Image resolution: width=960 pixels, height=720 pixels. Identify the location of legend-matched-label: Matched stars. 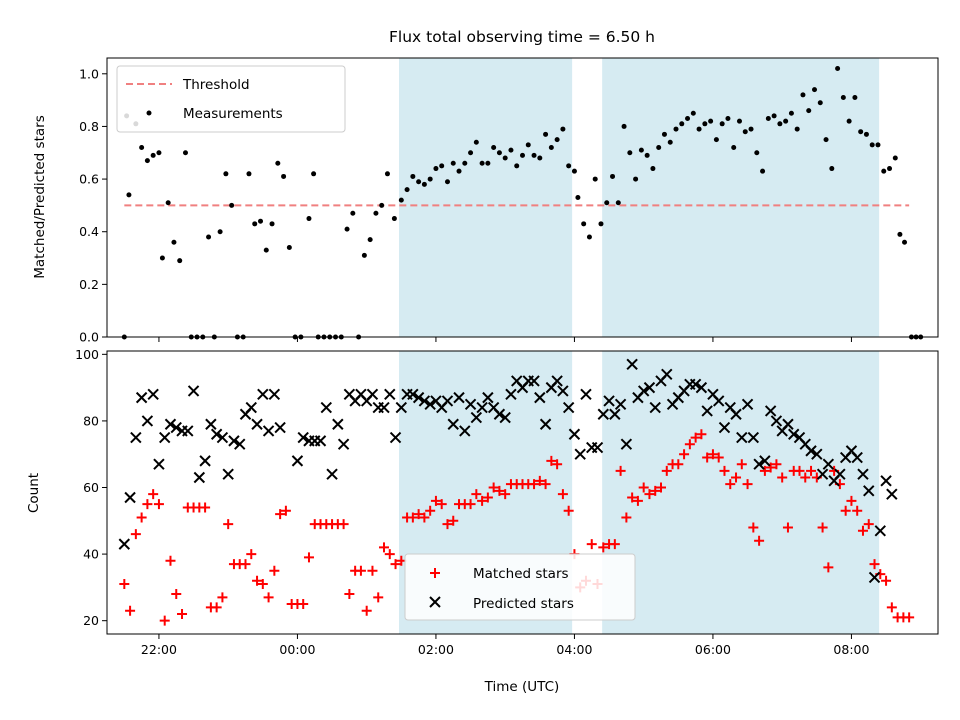
(521, 574).